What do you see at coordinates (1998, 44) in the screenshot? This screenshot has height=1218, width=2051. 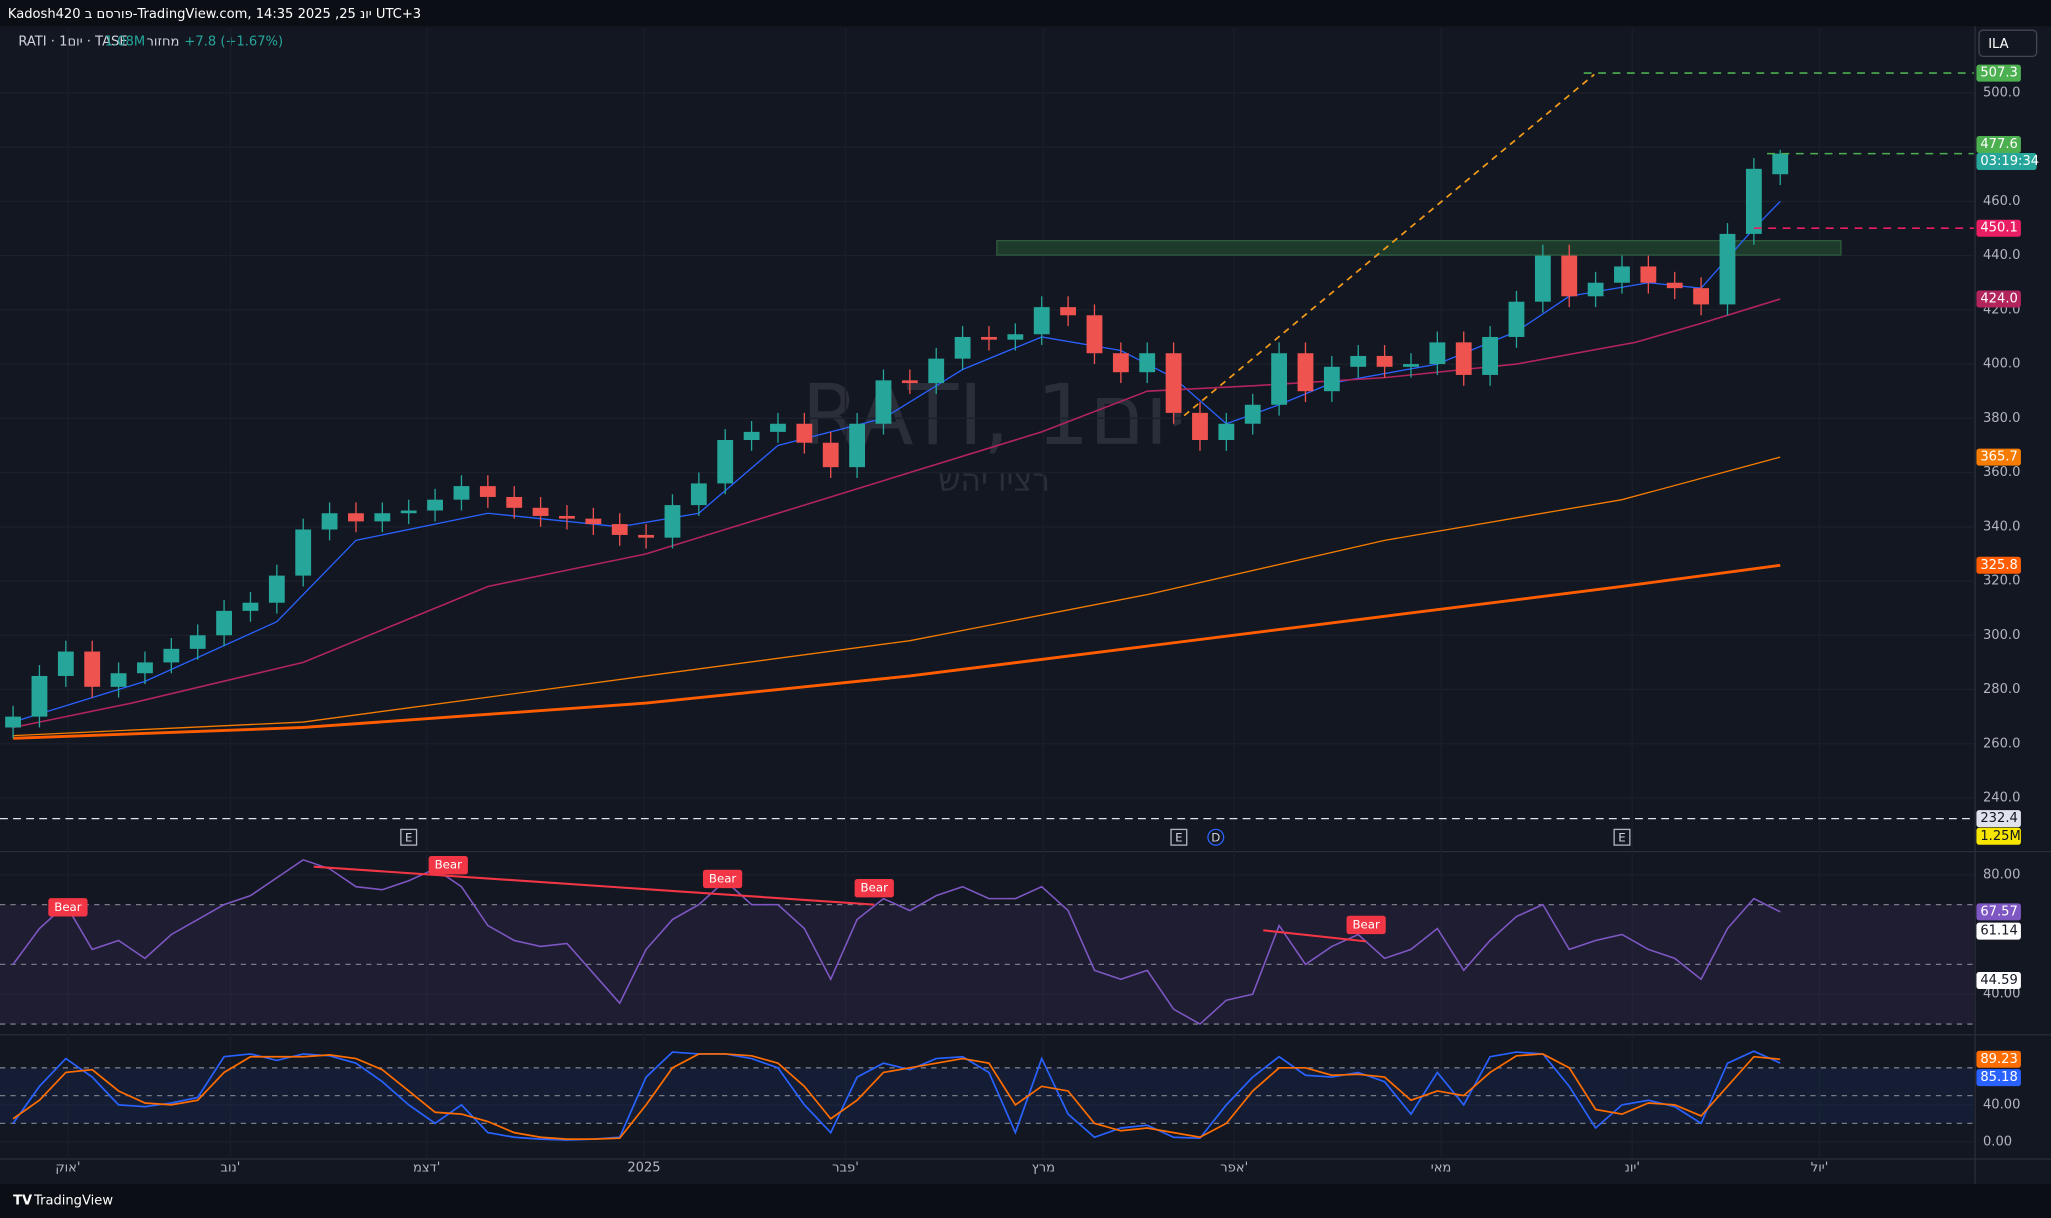 I see `currency: ILA` at bounding box center [1998, 44].